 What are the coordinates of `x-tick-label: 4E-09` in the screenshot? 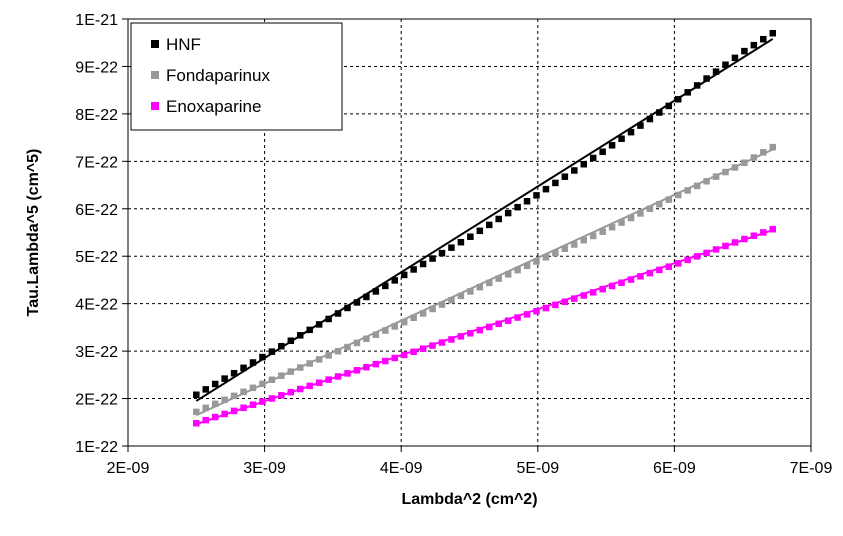 It's located at (401, 468).